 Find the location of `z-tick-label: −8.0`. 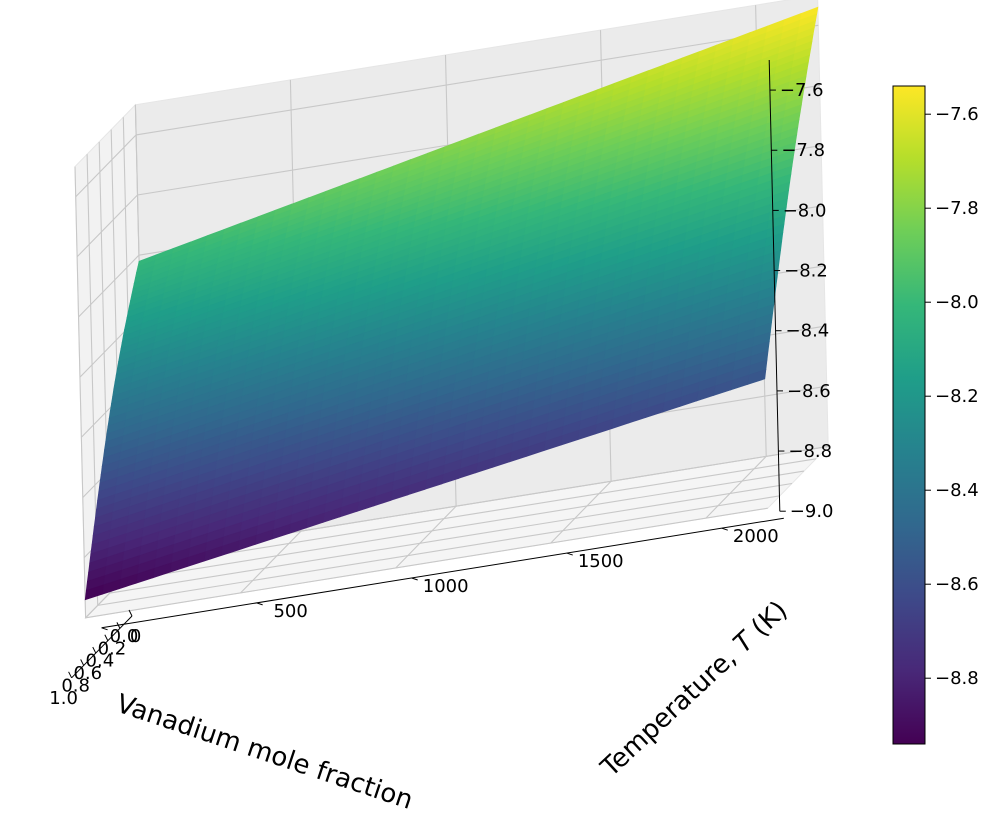

z-tick-label: −8.0 is located at coordinates (805, 210).